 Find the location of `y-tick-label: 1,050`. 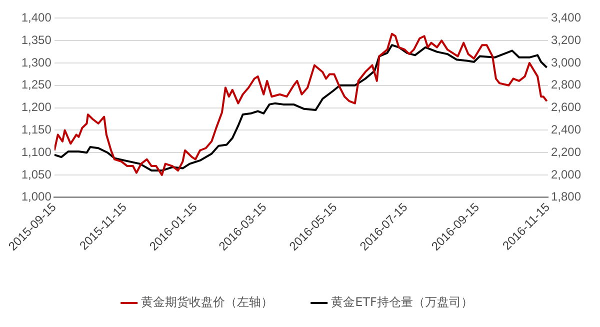

y-tick-label: 1,050 is located at coordinates (36, 174).